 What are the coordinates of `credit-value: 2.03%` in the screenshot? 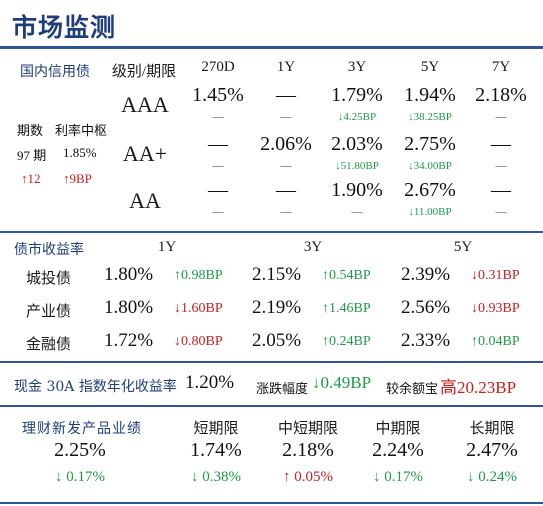 It's located at (357, 144).